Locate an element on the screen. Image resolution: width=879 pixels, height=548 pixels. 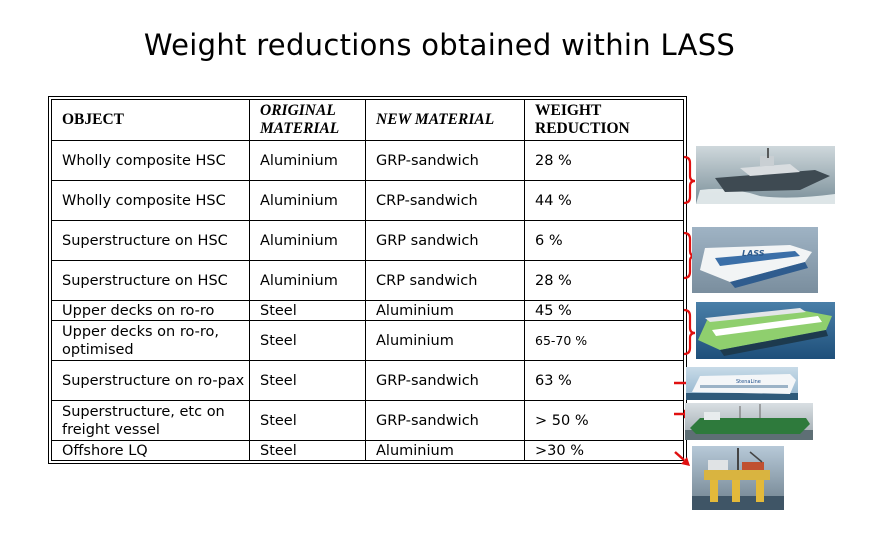
cell-reduction: 63 % is located at coordinates (604, 380).